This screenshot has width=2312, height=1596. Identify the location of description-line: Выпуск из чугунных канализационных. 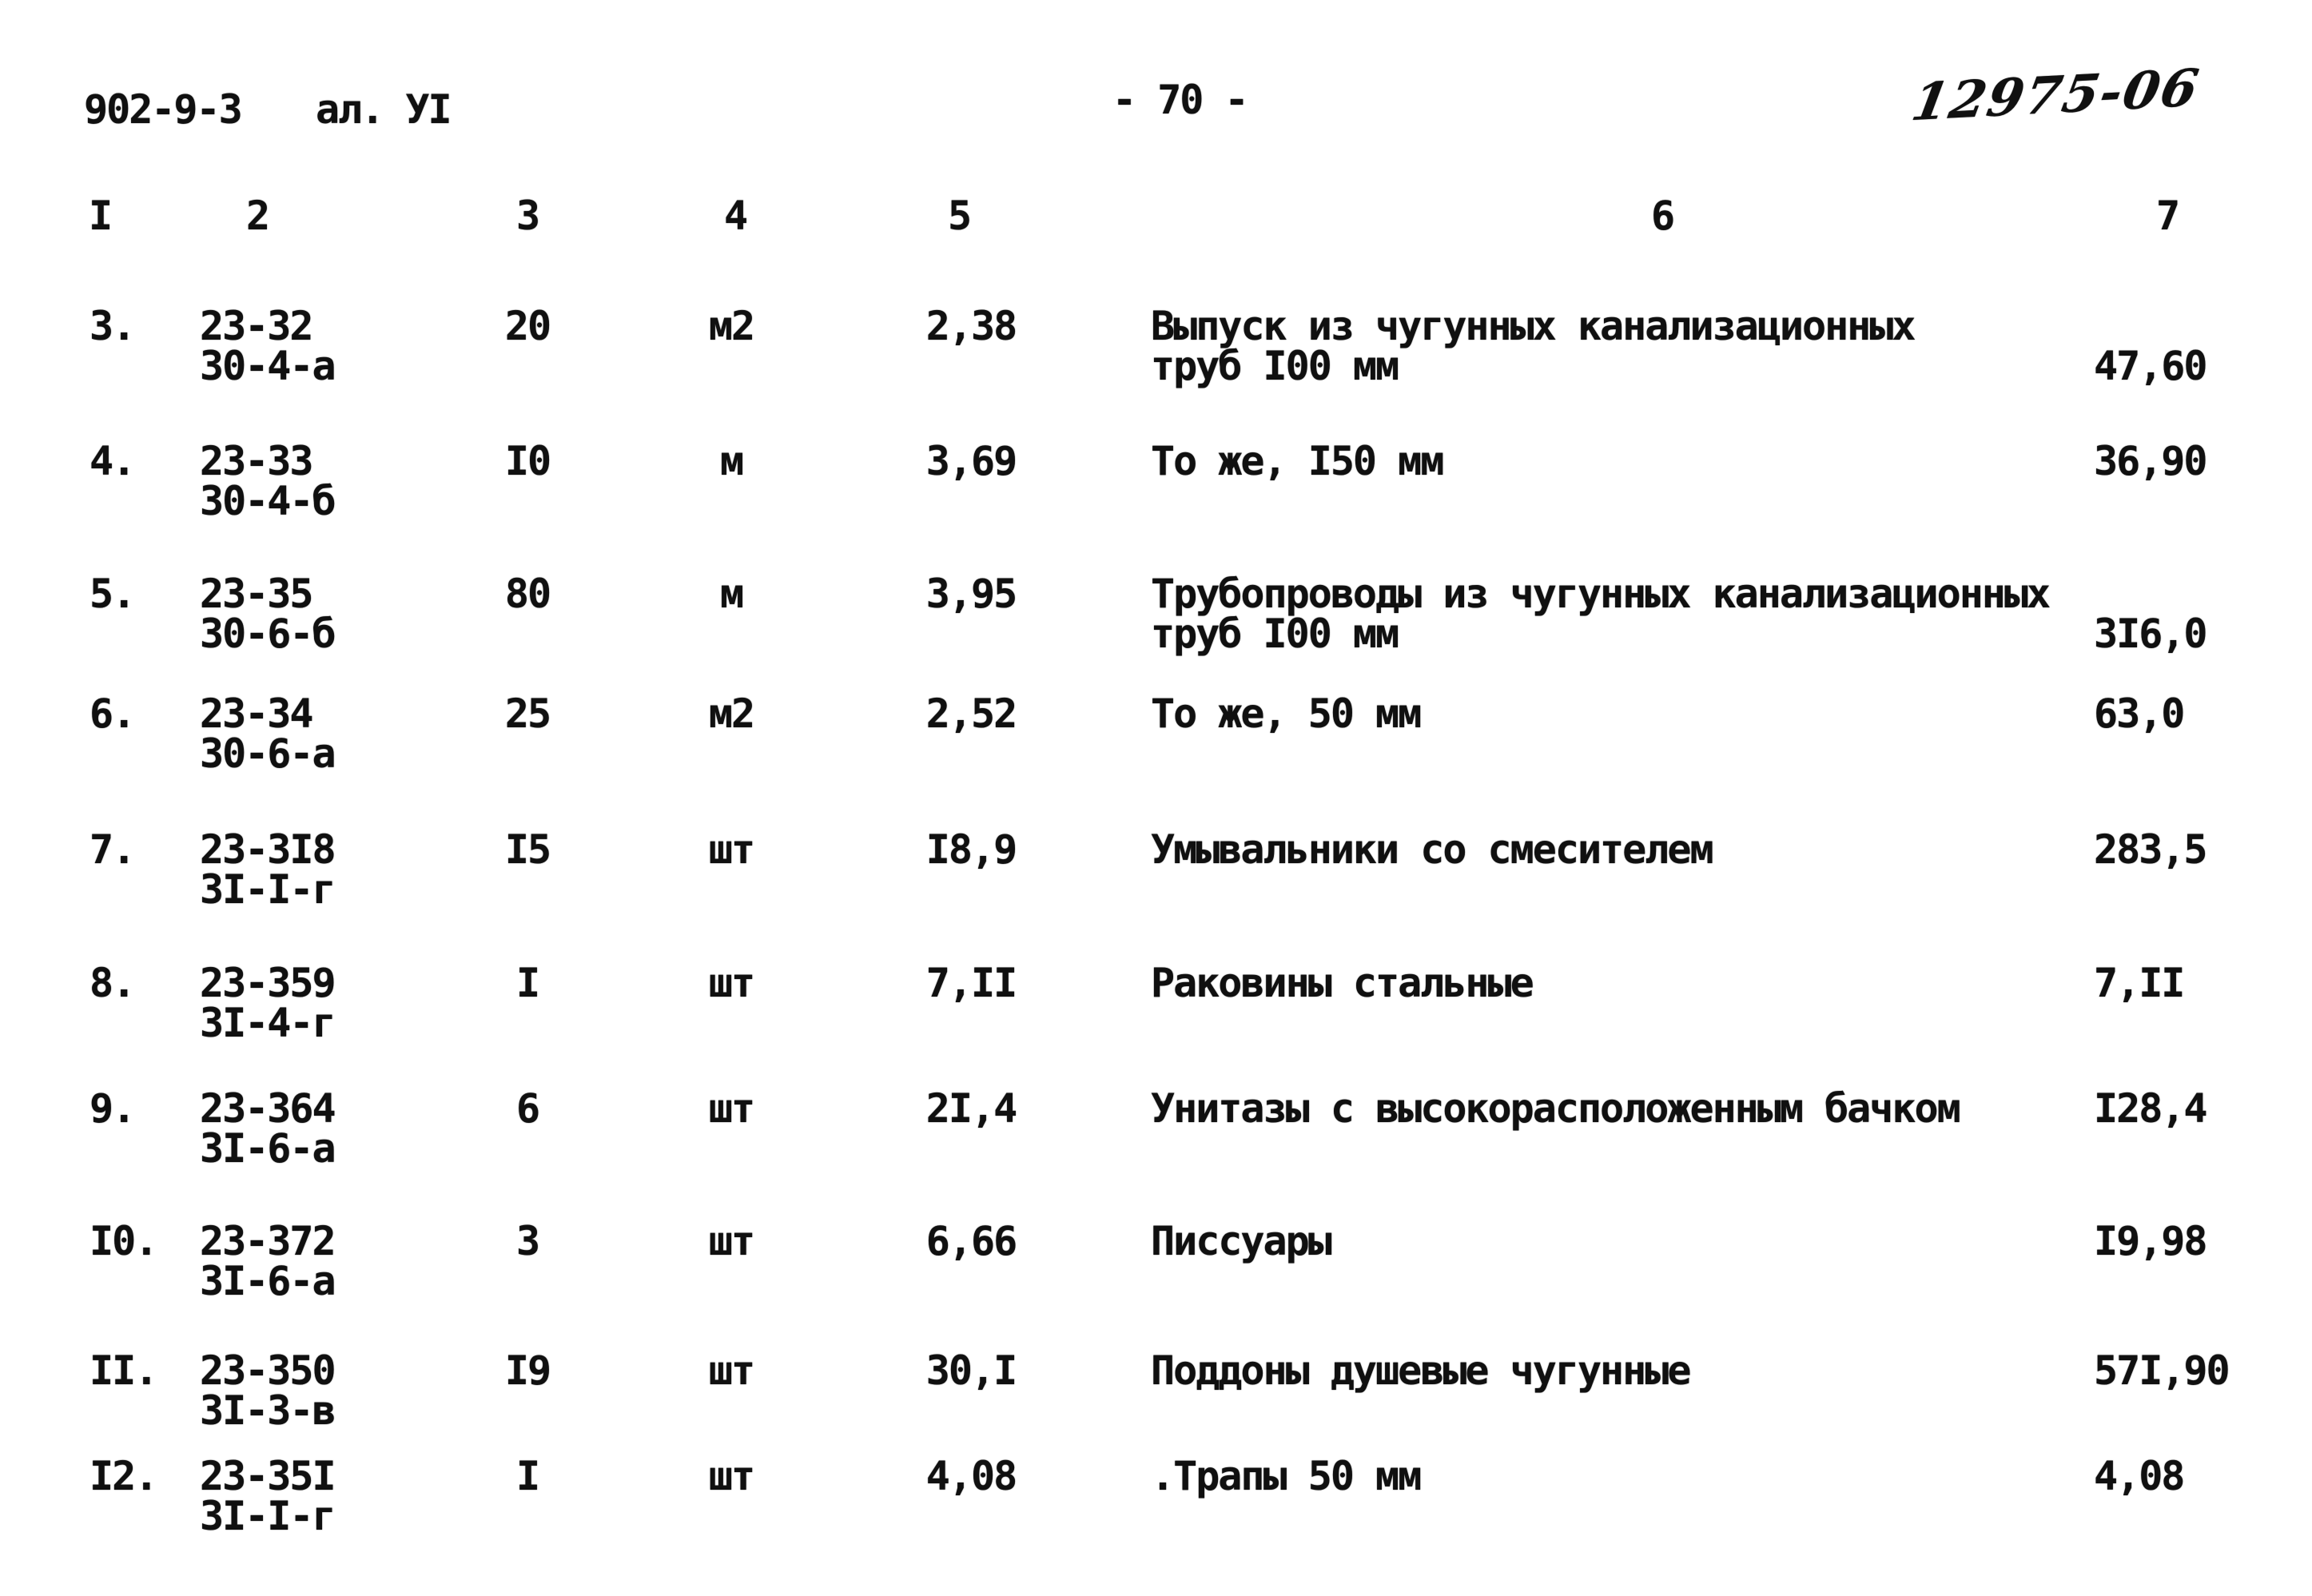
(1533, 326).